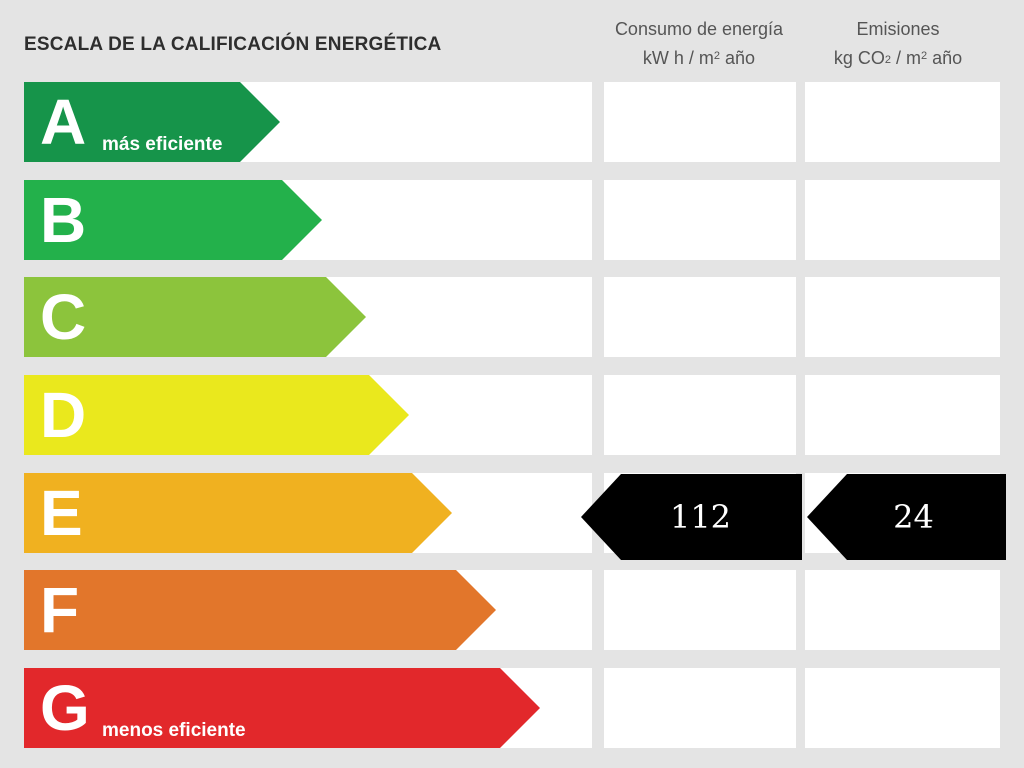 Image resolution: width=1024 pixels, height=768 pixels. I want to click on consumo-value-arrow: 112, so click(691, 517).